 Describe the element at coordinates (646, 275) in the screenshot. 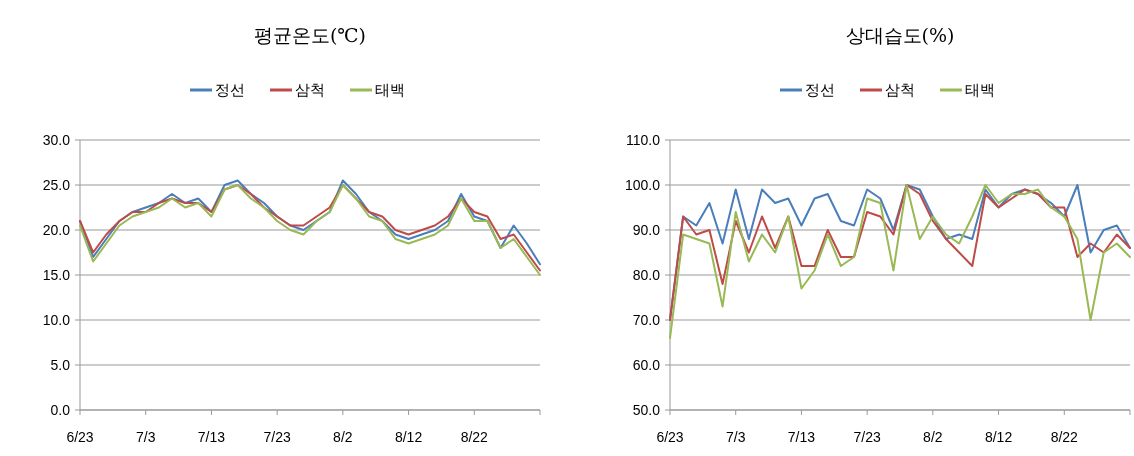

I see `y-tick-label: 80.0` at that location.